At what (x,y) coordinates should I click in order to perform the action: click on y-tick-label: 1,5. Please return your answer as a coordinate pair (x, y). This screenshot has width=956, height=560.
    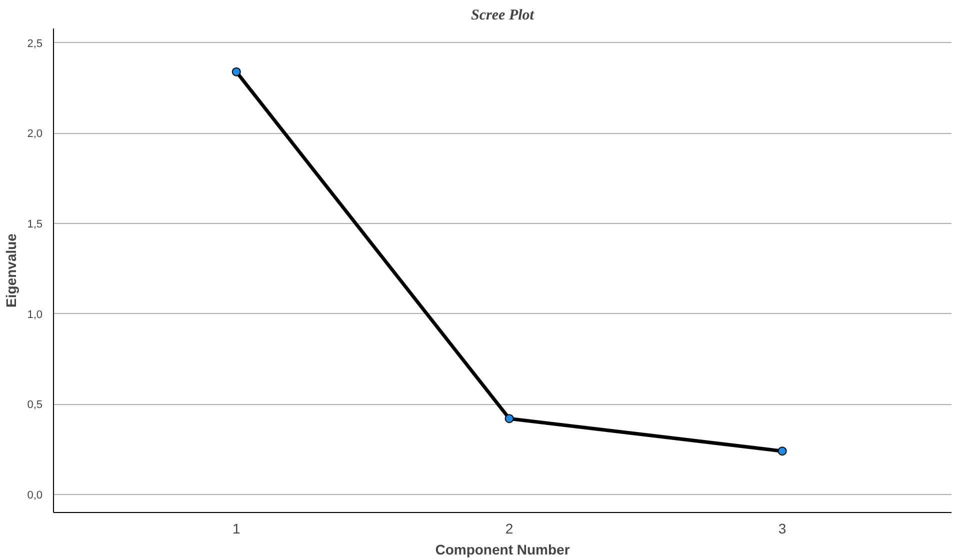
    Looking at the image, I should click on (35, 224).